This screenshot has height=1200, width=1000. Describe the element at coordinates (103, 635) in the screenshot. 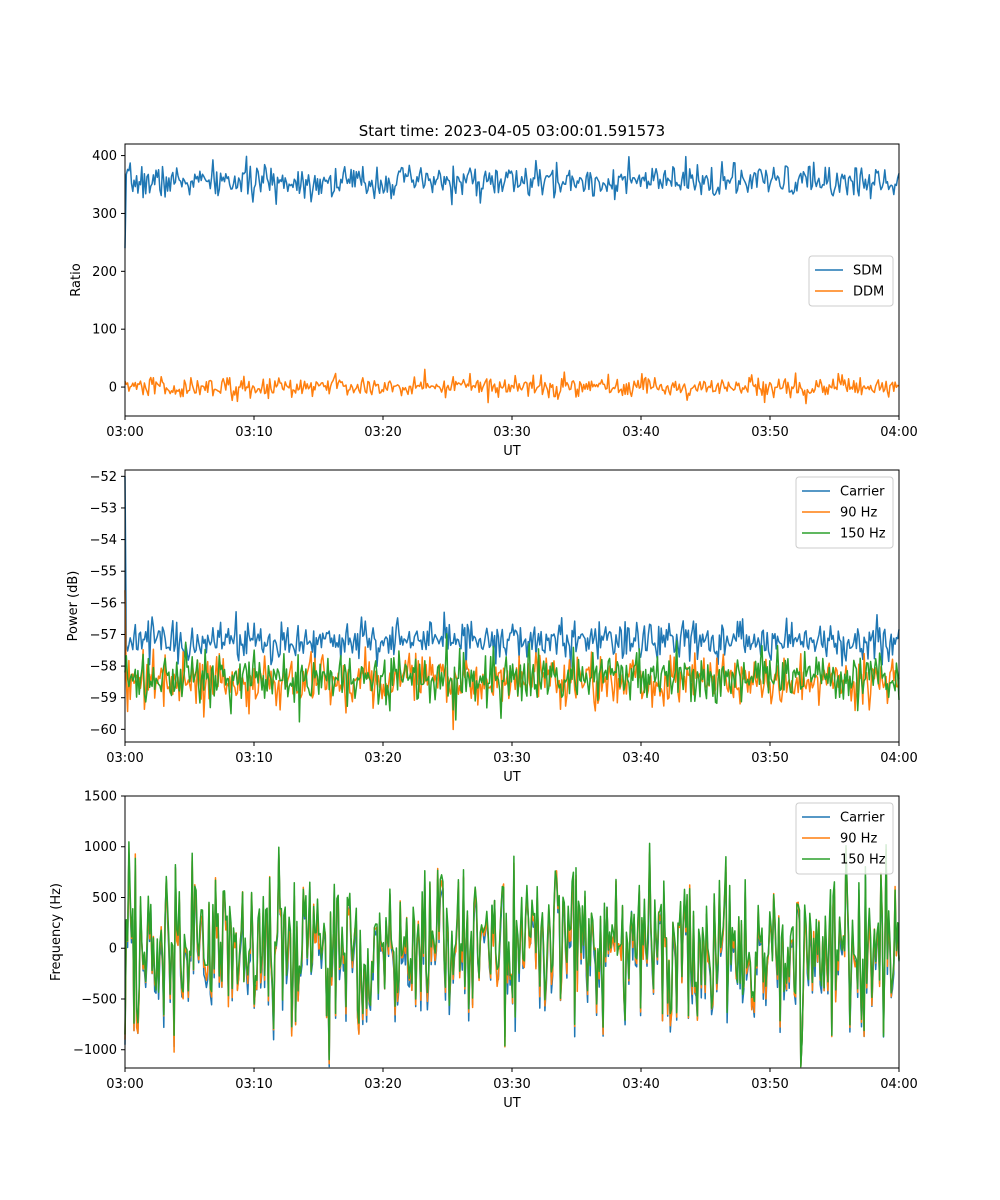

I see `y-tick-label: −57` at that location.